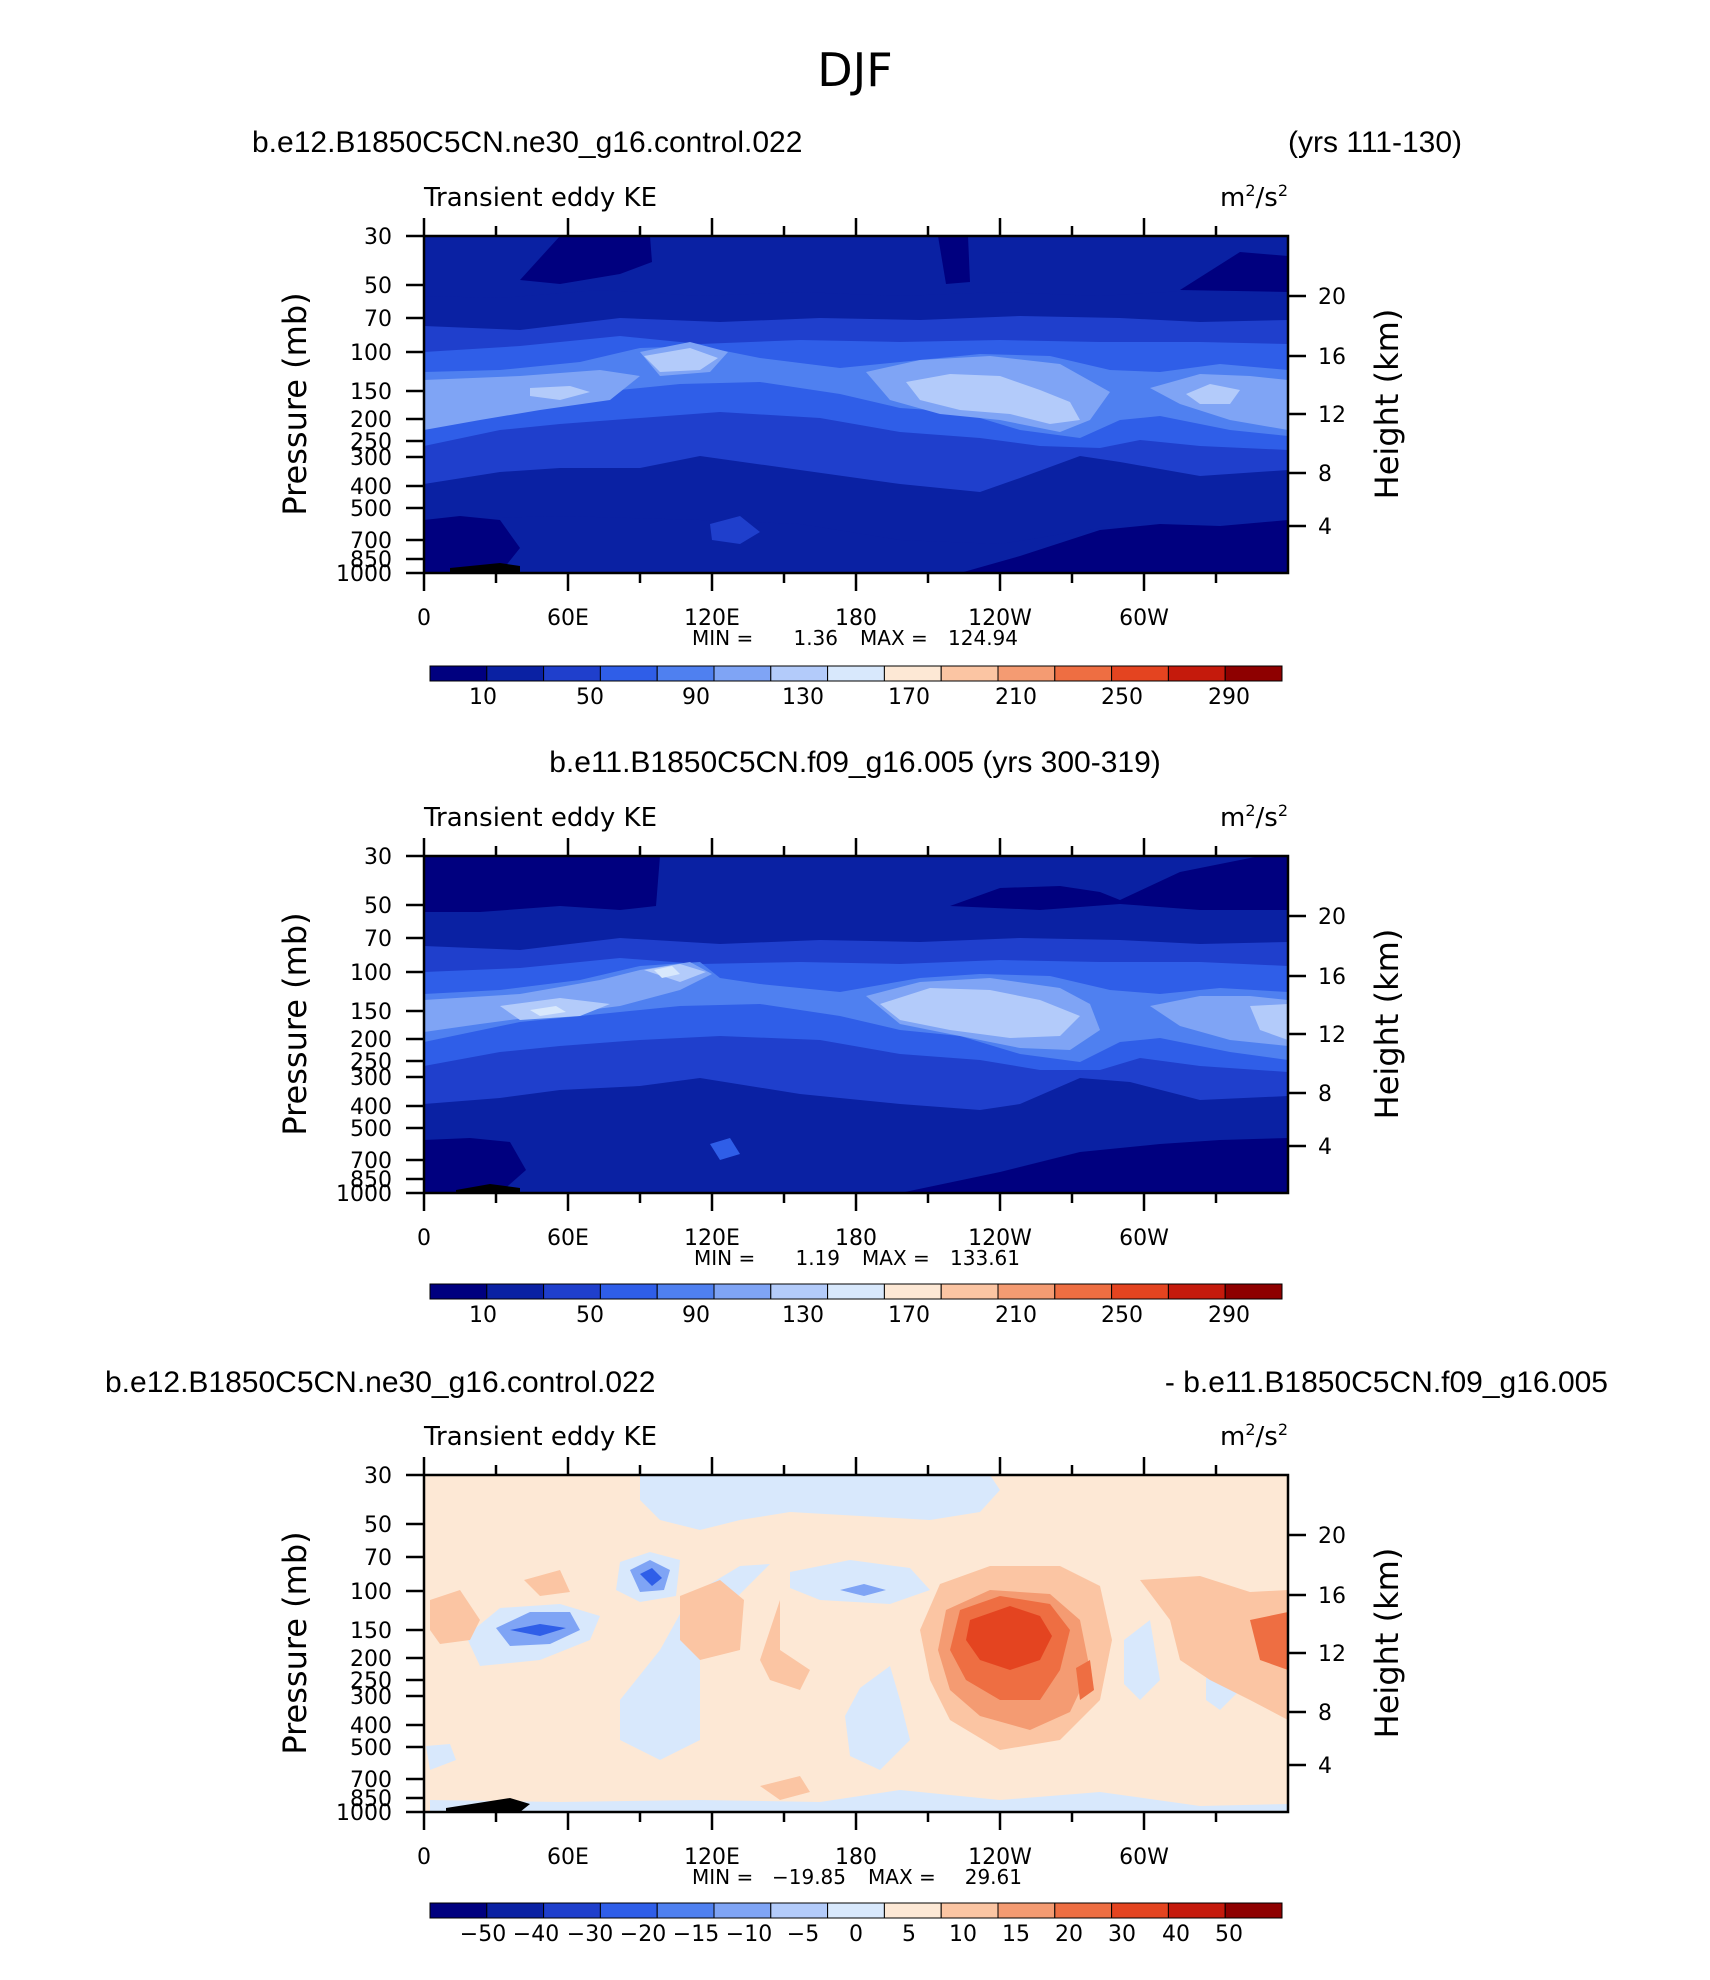 Image resolution: width=1710 pixels, height=1980 pixels. Describe the element at coordinates (371, 420) in the screenshot. I see `p1-ytick-200: 200` at that location.